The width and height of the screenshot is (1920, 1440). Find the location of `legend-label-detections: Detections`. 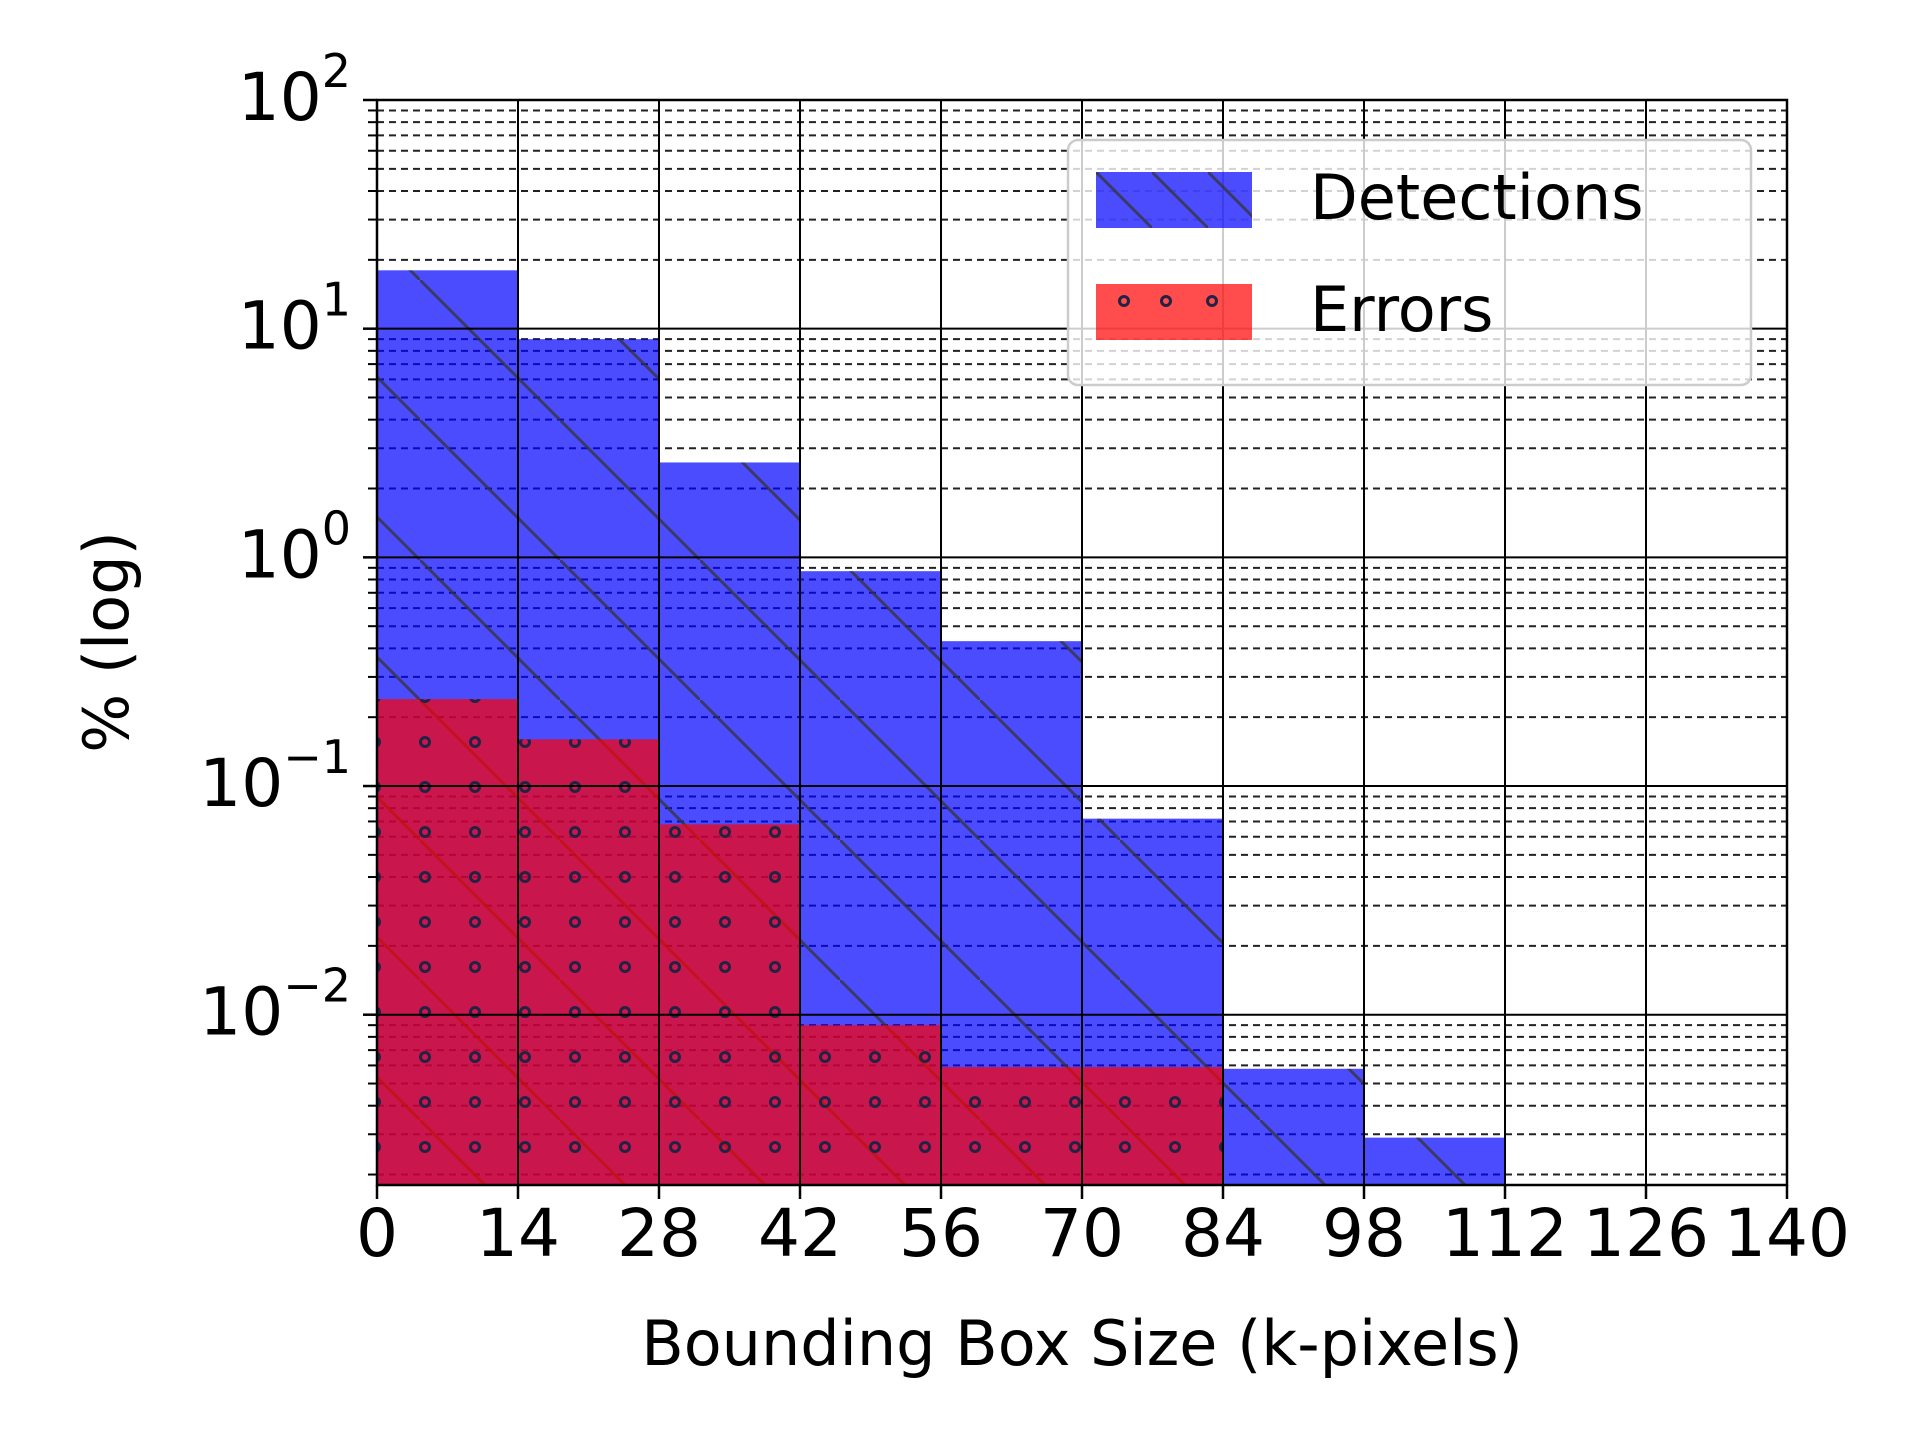

legend-label-detections: Detections is located at coordinates (1477, 197).